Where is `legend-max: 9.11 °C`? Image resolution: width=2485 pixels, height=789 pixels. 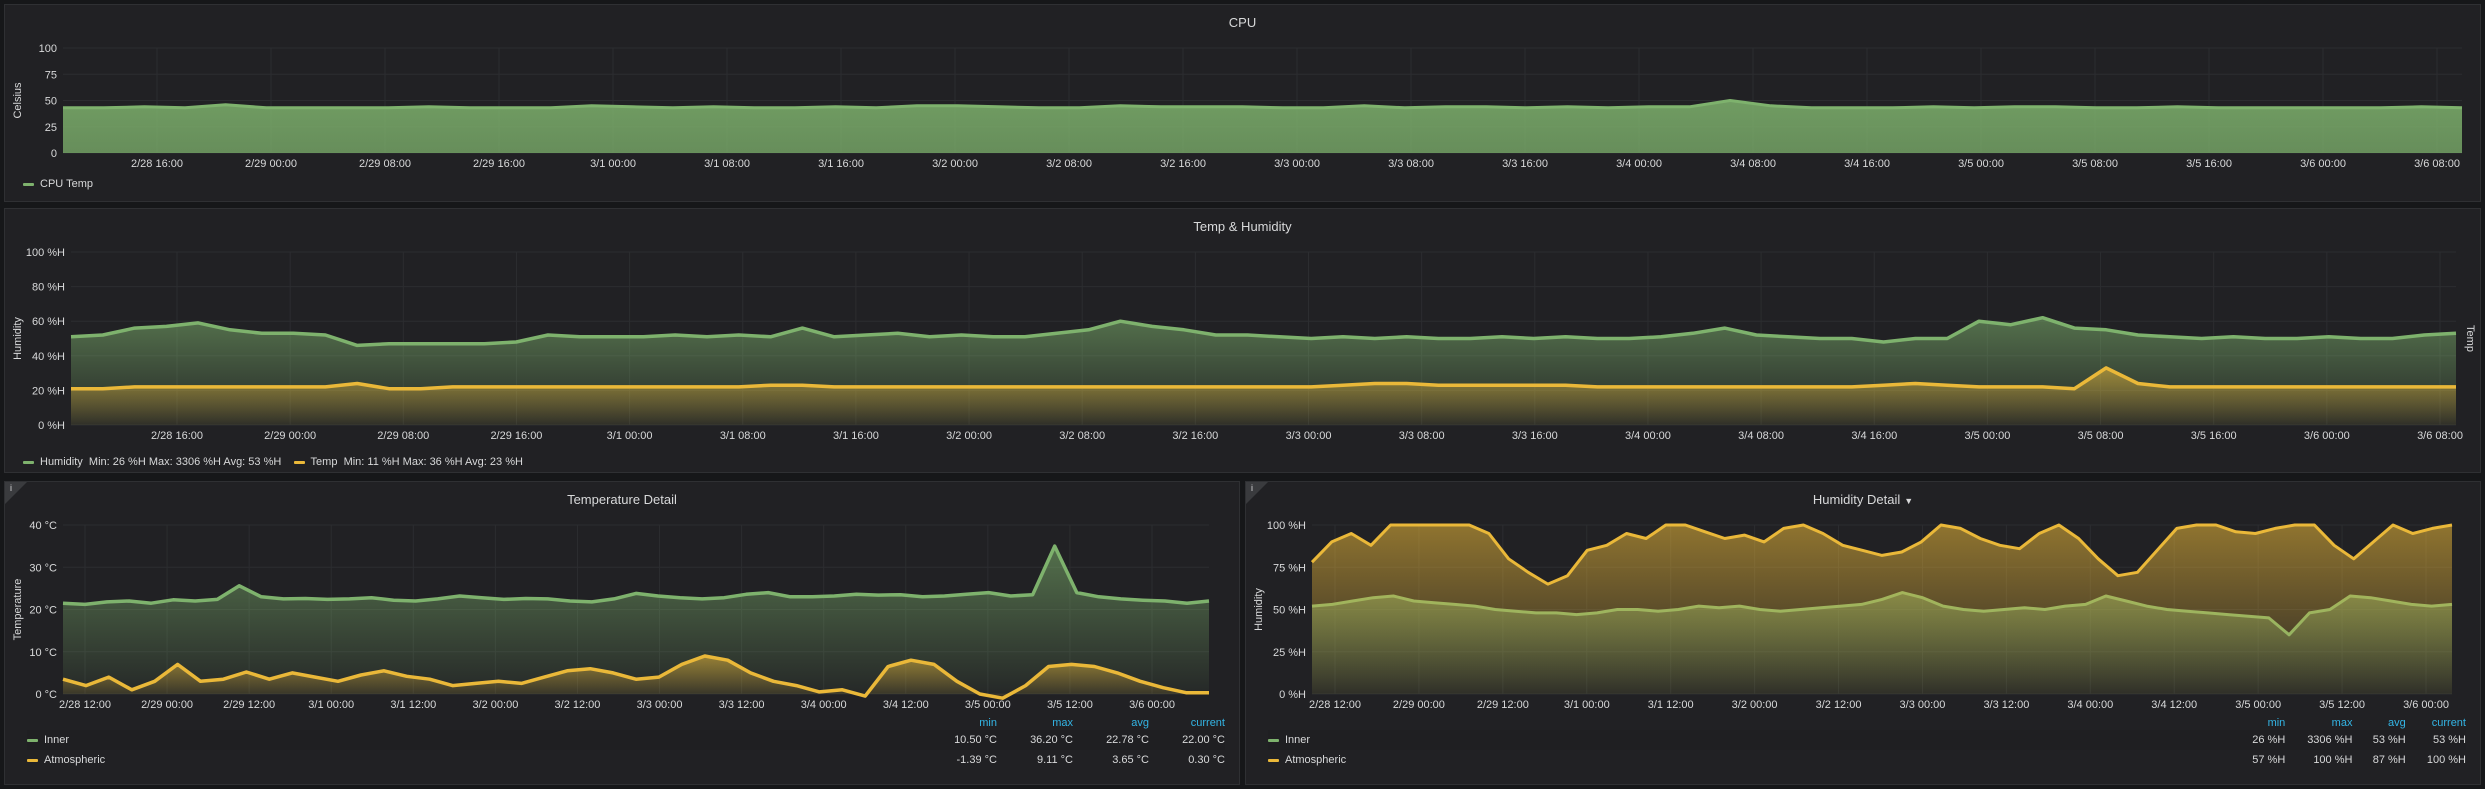
legend-max: 9.11 °C is located at coordinates (1055, 760).